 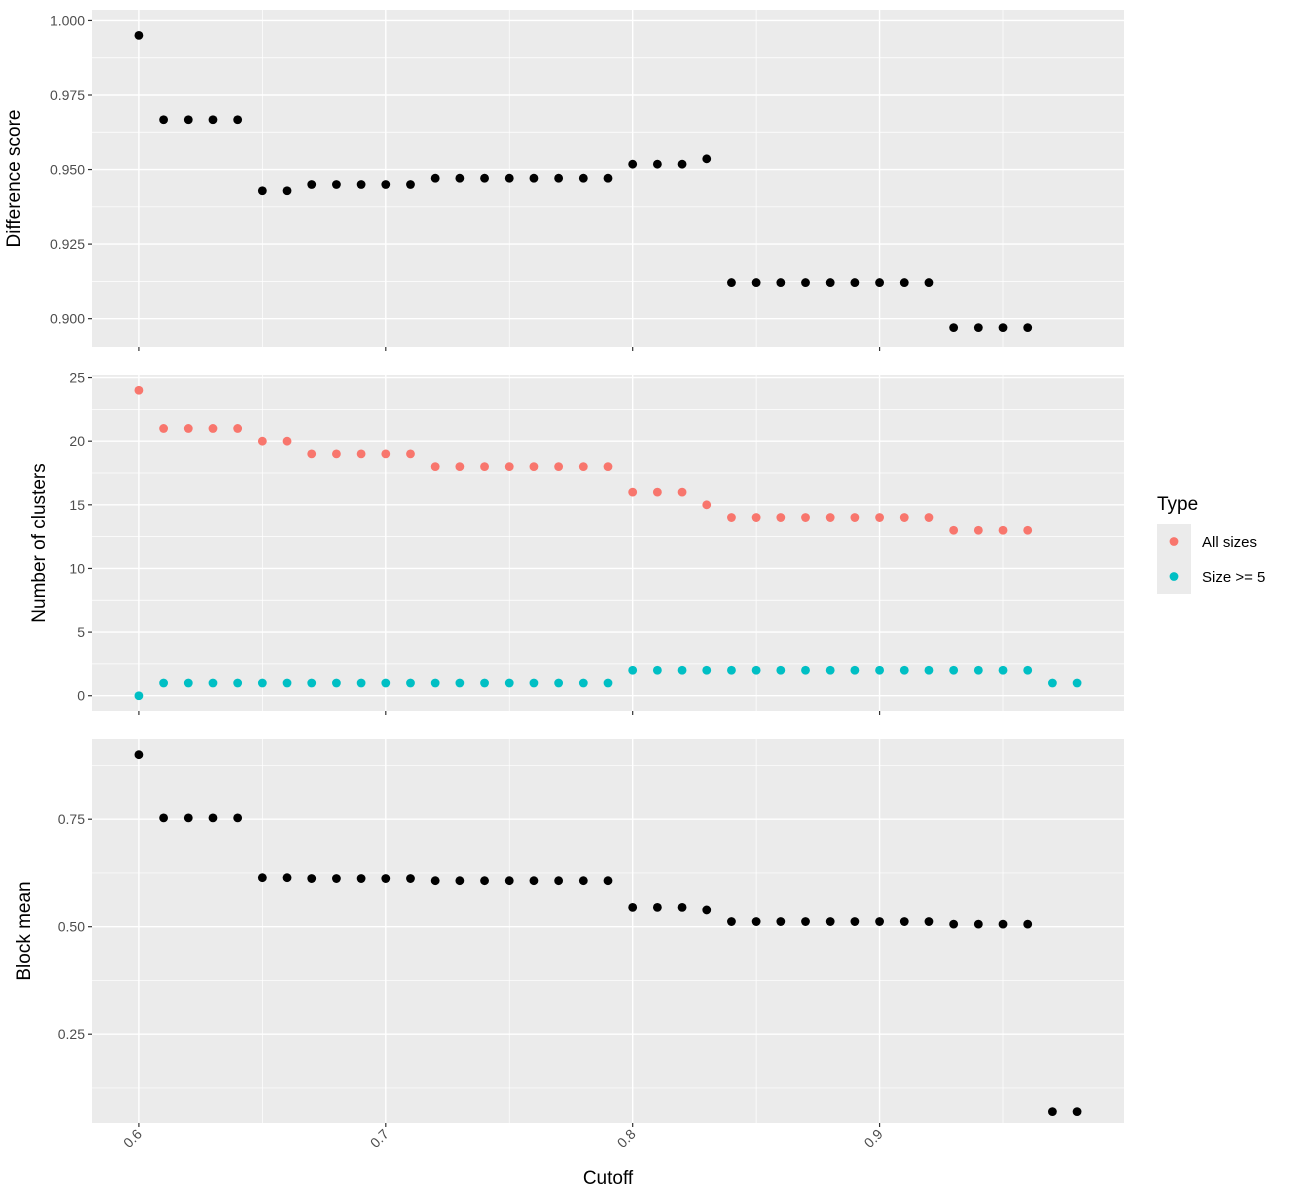 What do you see at coordinates (71, 927) in the screenshot?
I see `y-tick-label: 0.50` at bounding box center [71, 927].